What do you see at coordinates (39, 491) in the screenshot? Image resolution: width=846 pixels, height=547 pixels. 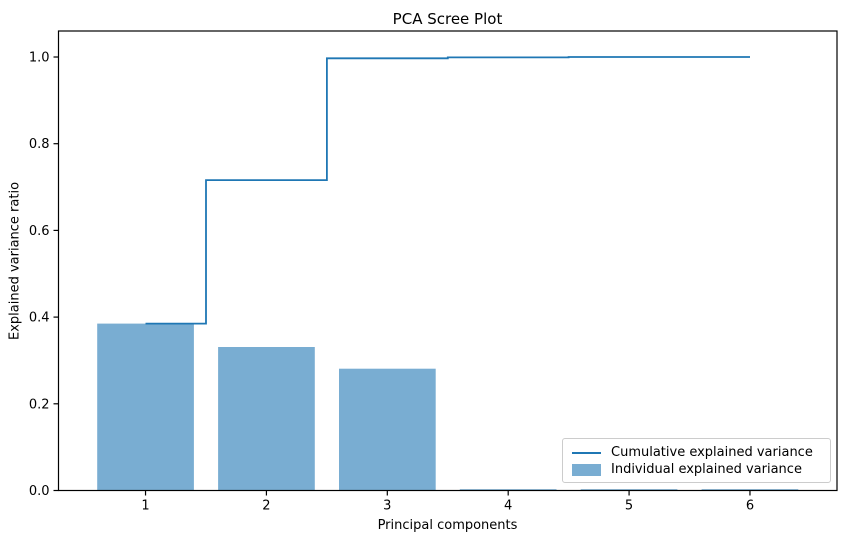 I see `y-tick-label-0: 0.0` at bounding box center [39, 491].